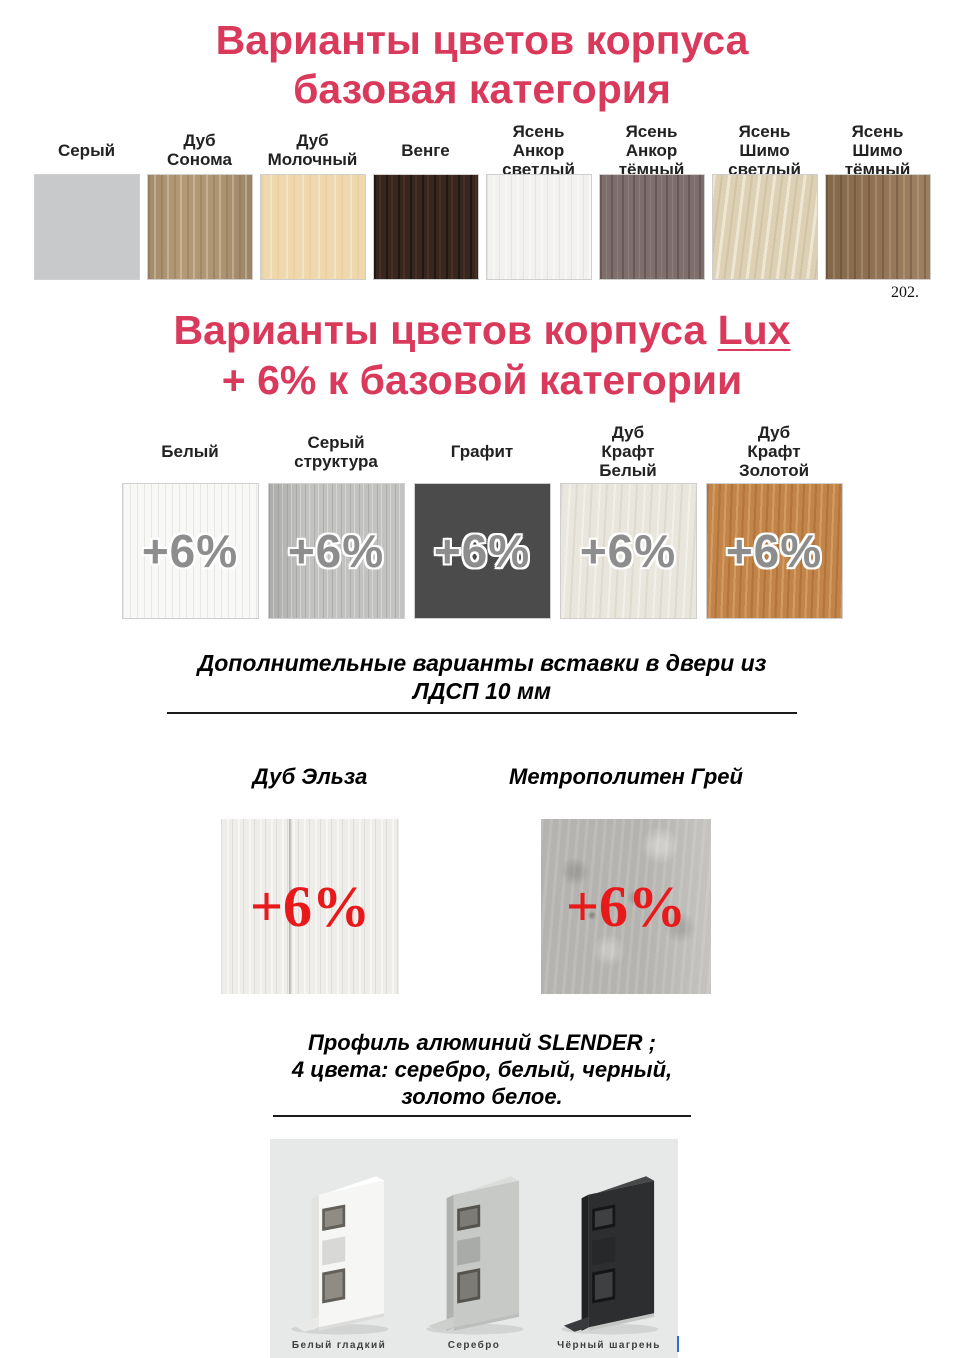 This screenshot has height=1358, width=964. What do you see at coordinates (754, 330) in the screenshot?
I see `lux-word: Lux` at bounding box center [754, 330].